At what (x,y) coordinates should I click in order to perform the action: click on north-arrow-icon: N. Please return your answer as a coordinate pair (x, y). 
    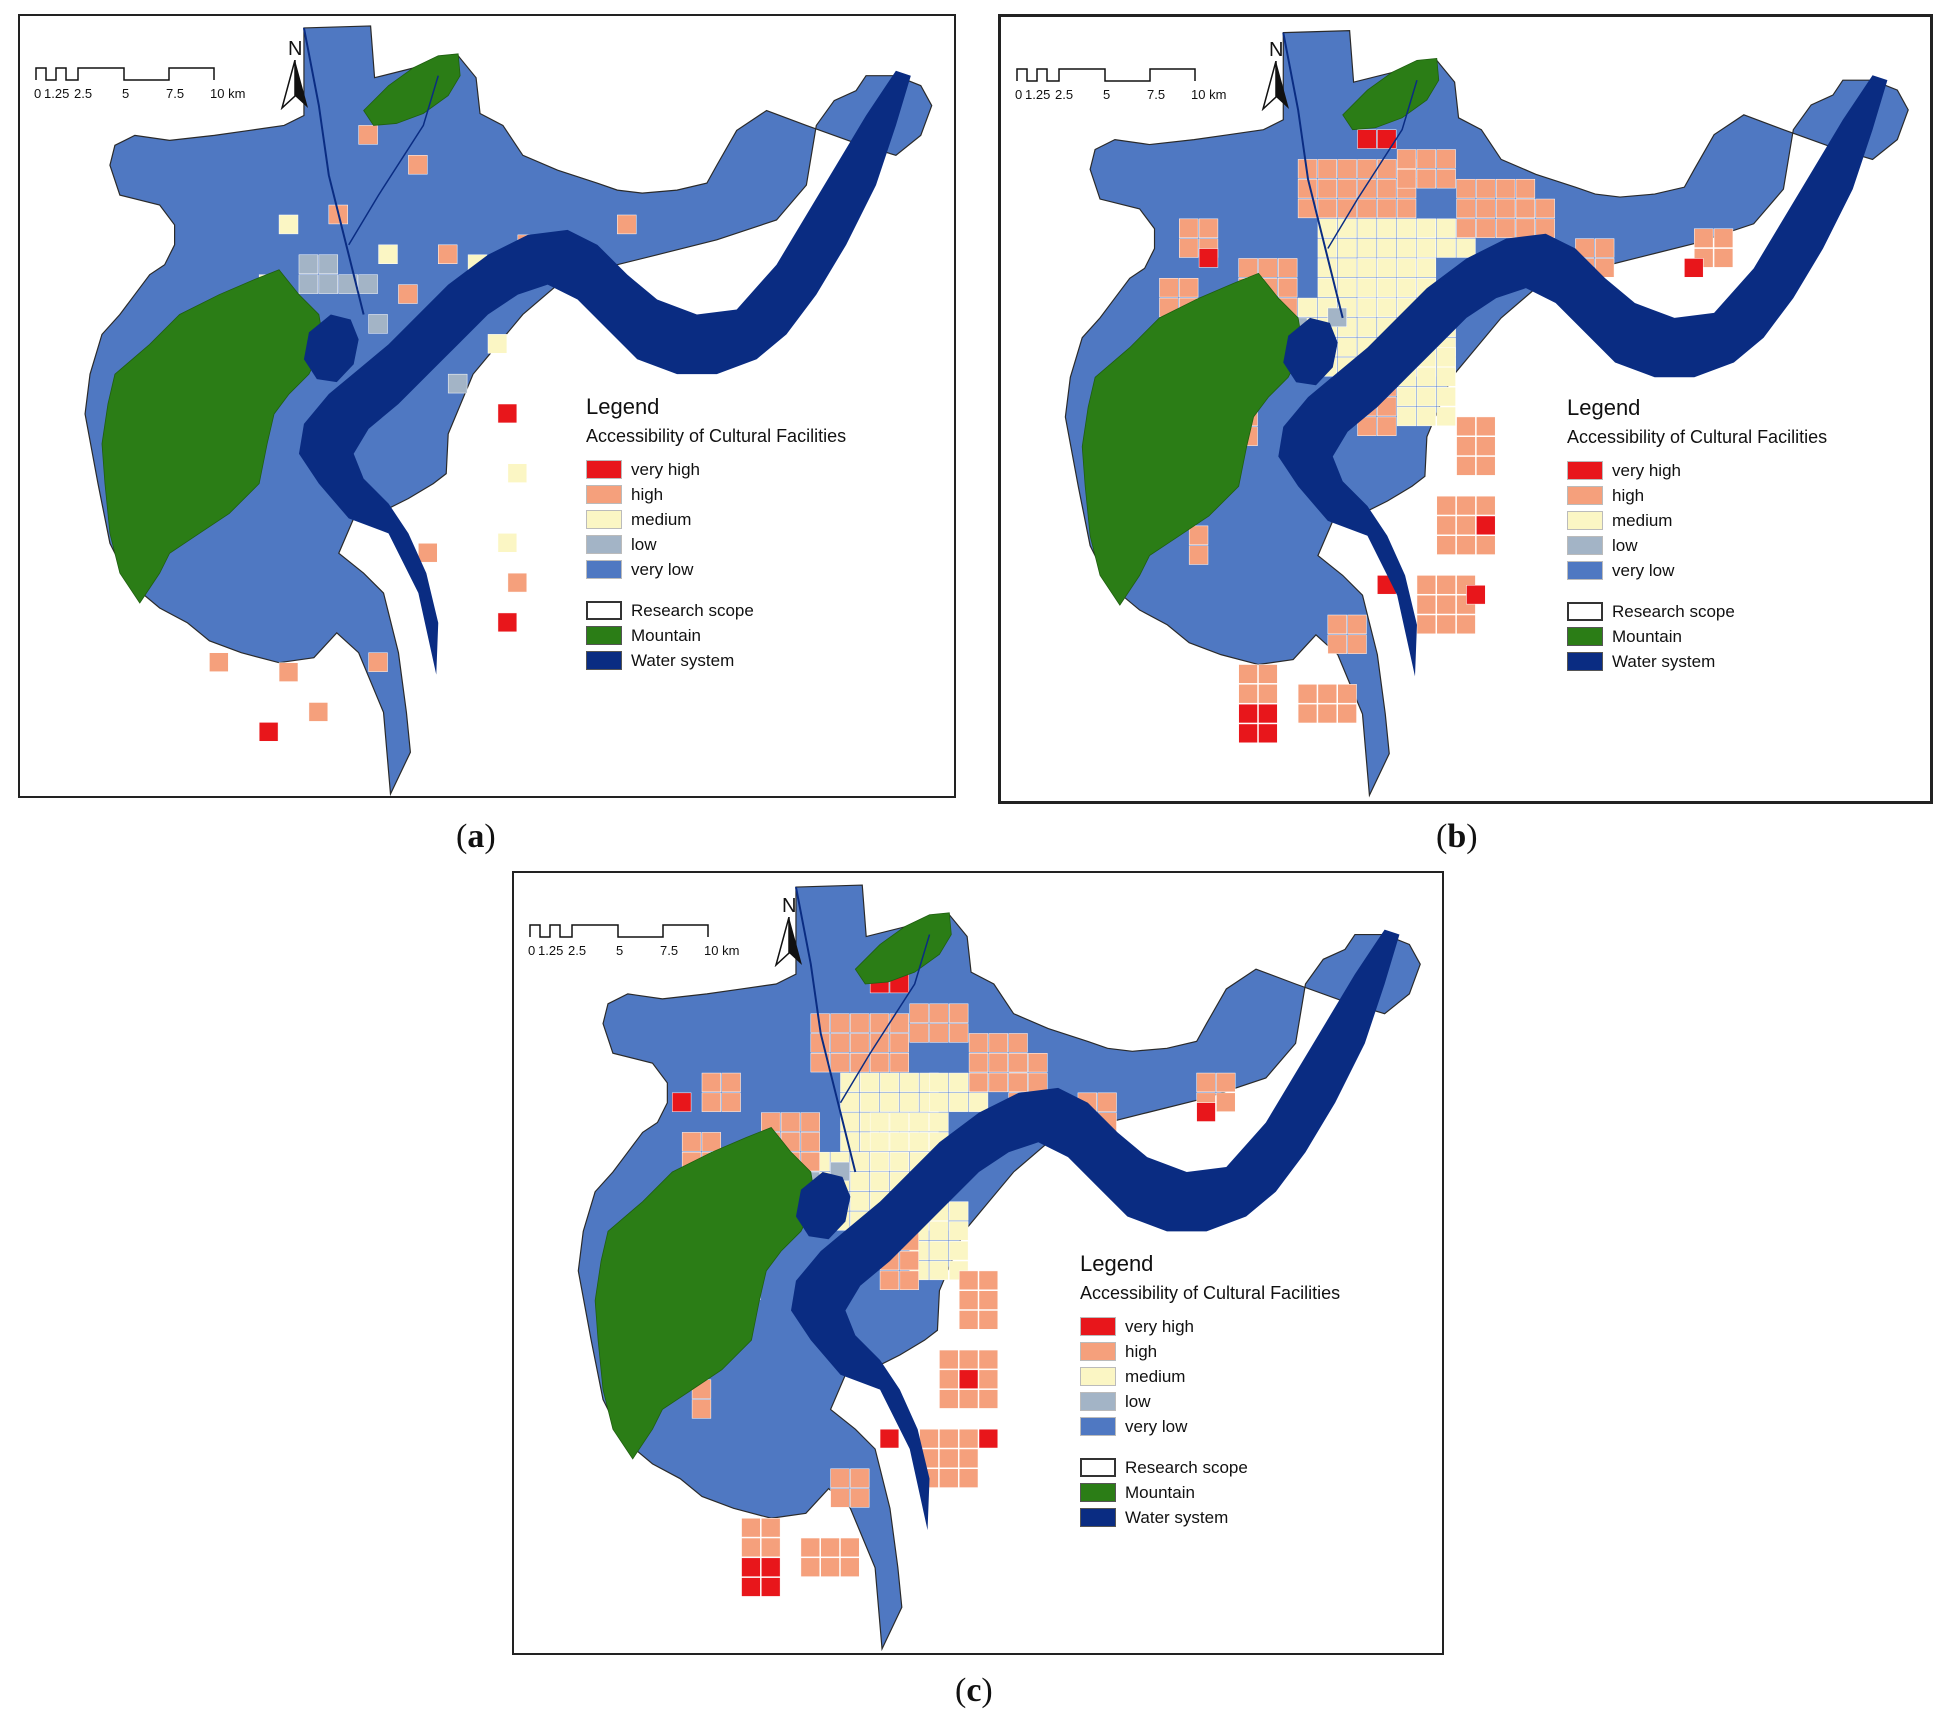
    Looking at the image, I should click on (1276, 75).